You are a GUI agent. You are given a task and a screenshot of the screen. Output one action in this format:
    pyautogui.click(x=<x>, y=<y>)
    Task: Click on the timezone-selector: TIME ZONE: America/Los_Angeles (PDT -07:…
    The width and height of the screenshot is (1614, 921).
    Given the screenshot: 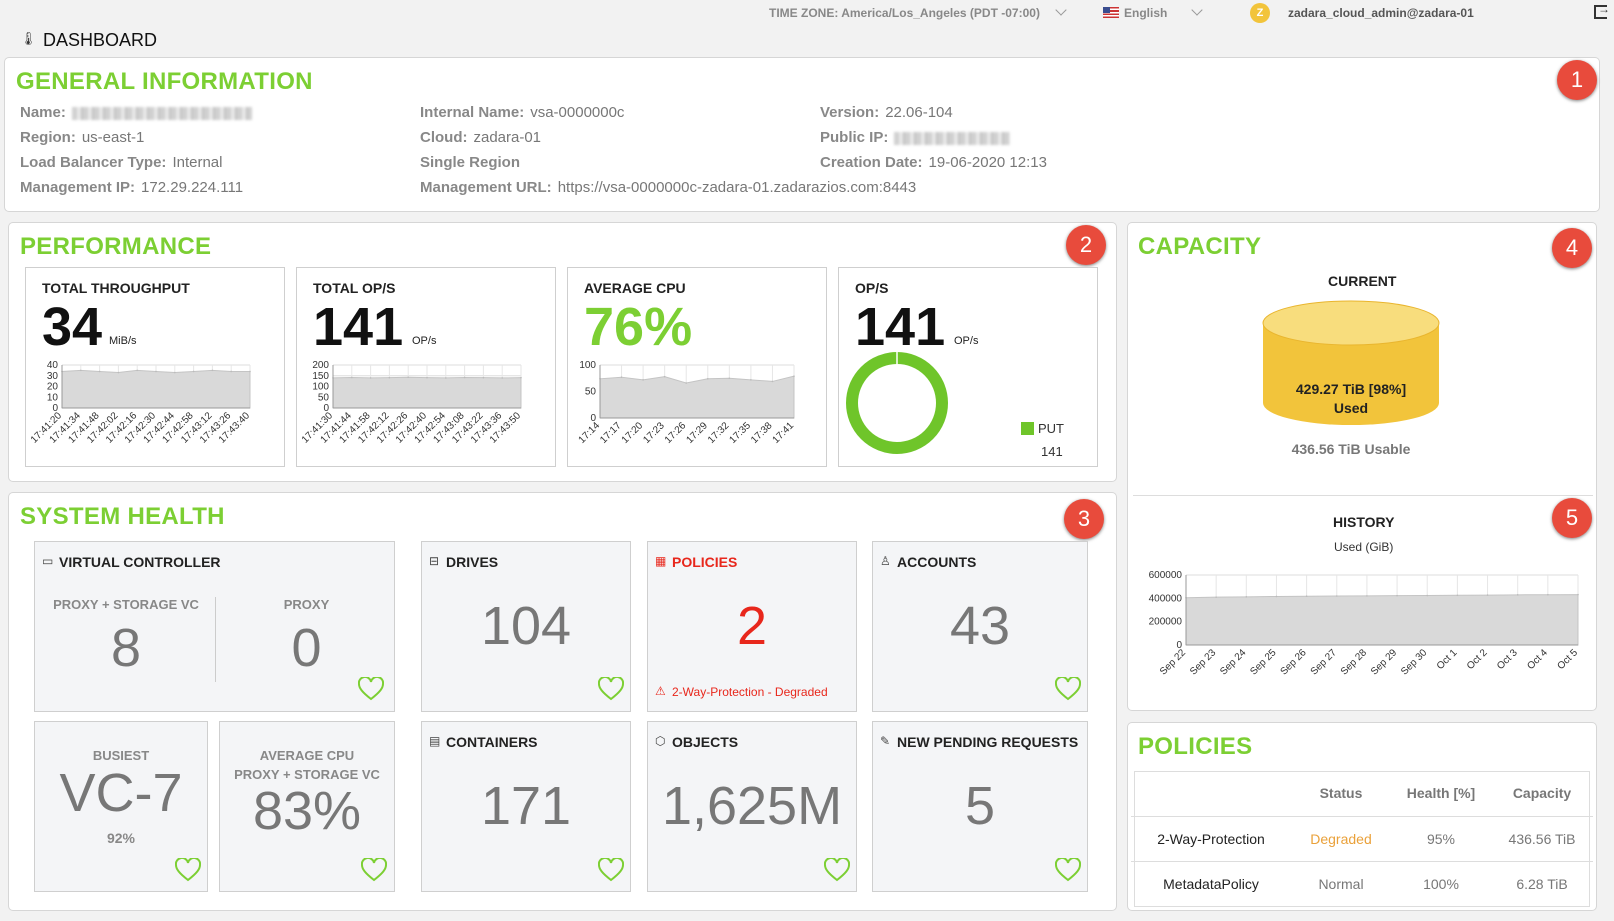 What is the action you would take?
    pyautogui.click(x=904, y=13)
    